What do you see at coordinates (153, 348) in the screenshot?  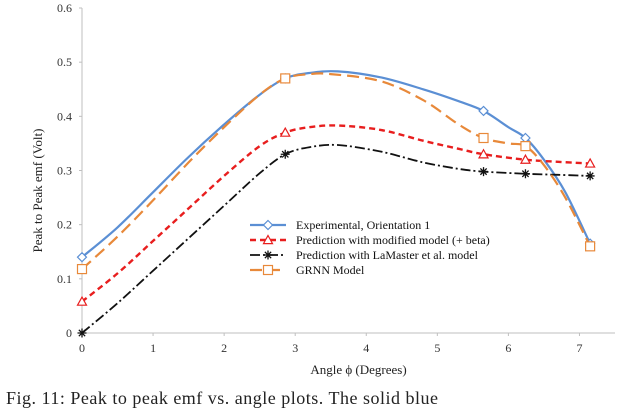 I see `x-tick-label: 1` at bounding box center [153, 348].